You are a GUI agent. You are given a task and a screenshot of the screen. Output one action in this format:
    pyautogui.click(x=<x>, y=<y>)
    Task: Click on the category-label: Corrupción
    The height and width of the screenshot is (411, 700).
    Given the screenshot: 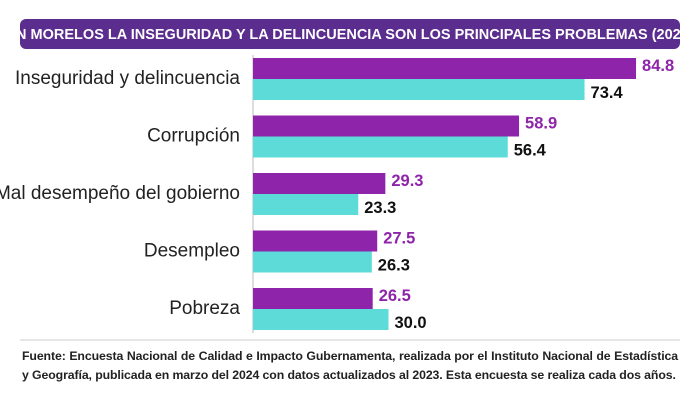 What is the action you would take?
    pyautogui.click(x=193, y=136)
    